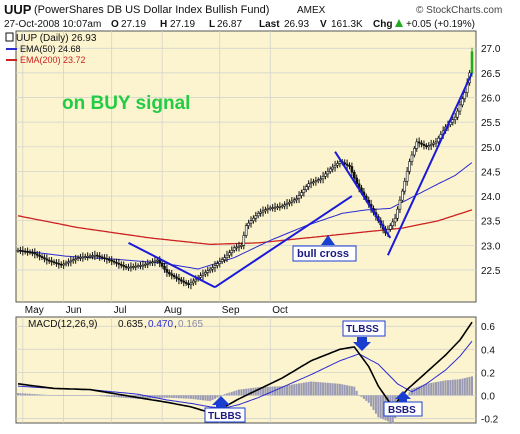 Image resolution: width=520 pixels, height=434 pixels. What do you see at coordinates (115, 324) in the screenshot?
I see `macd-legend: MACD(12,26,9) 0.635 , 0.470 , 0.165` at bounding box center [115, 324].